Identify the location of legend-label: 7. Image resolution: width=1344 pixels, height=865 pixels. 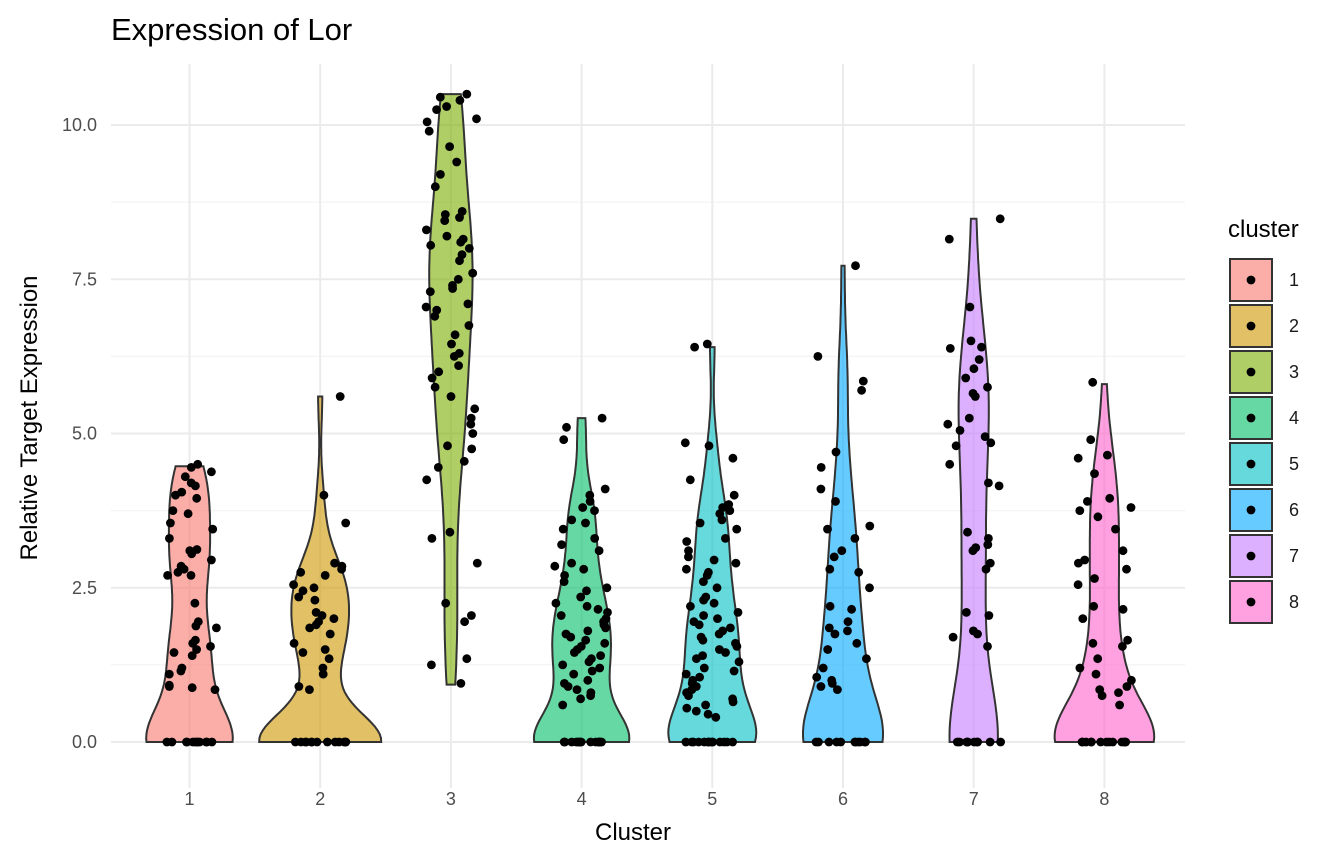
(1294, 556).